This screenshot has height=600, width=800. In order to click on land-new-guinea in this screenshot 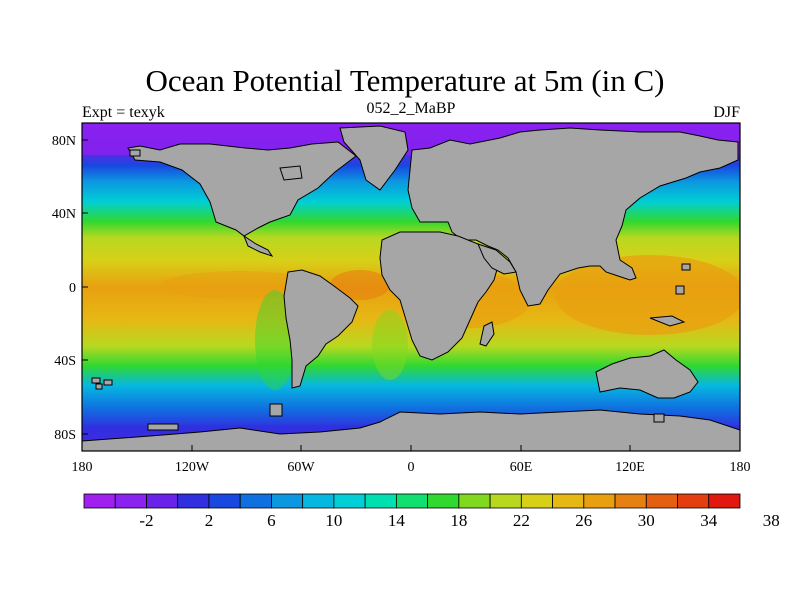, I will do `click(667, 321)`.